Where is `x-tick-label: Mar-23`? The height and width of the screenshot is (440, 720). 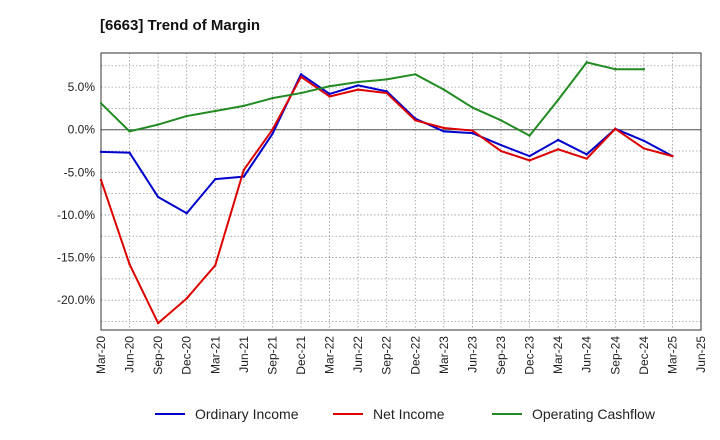
x-tick-label: Mar-23 is located at coordinates (444, 355).